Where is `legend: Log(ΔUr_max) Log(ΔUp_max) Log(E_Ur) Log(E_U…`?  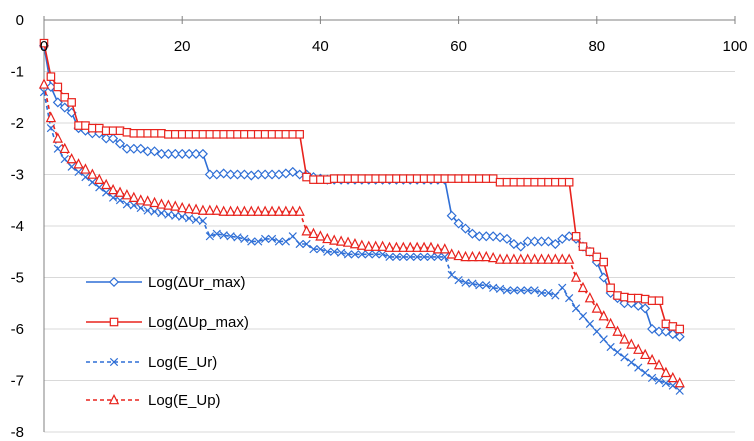
legend: Log(ΔUr_max) Log(ΔUp_max) Log(E_Ur) Log(E_U… is located at coordinates (167, 341).